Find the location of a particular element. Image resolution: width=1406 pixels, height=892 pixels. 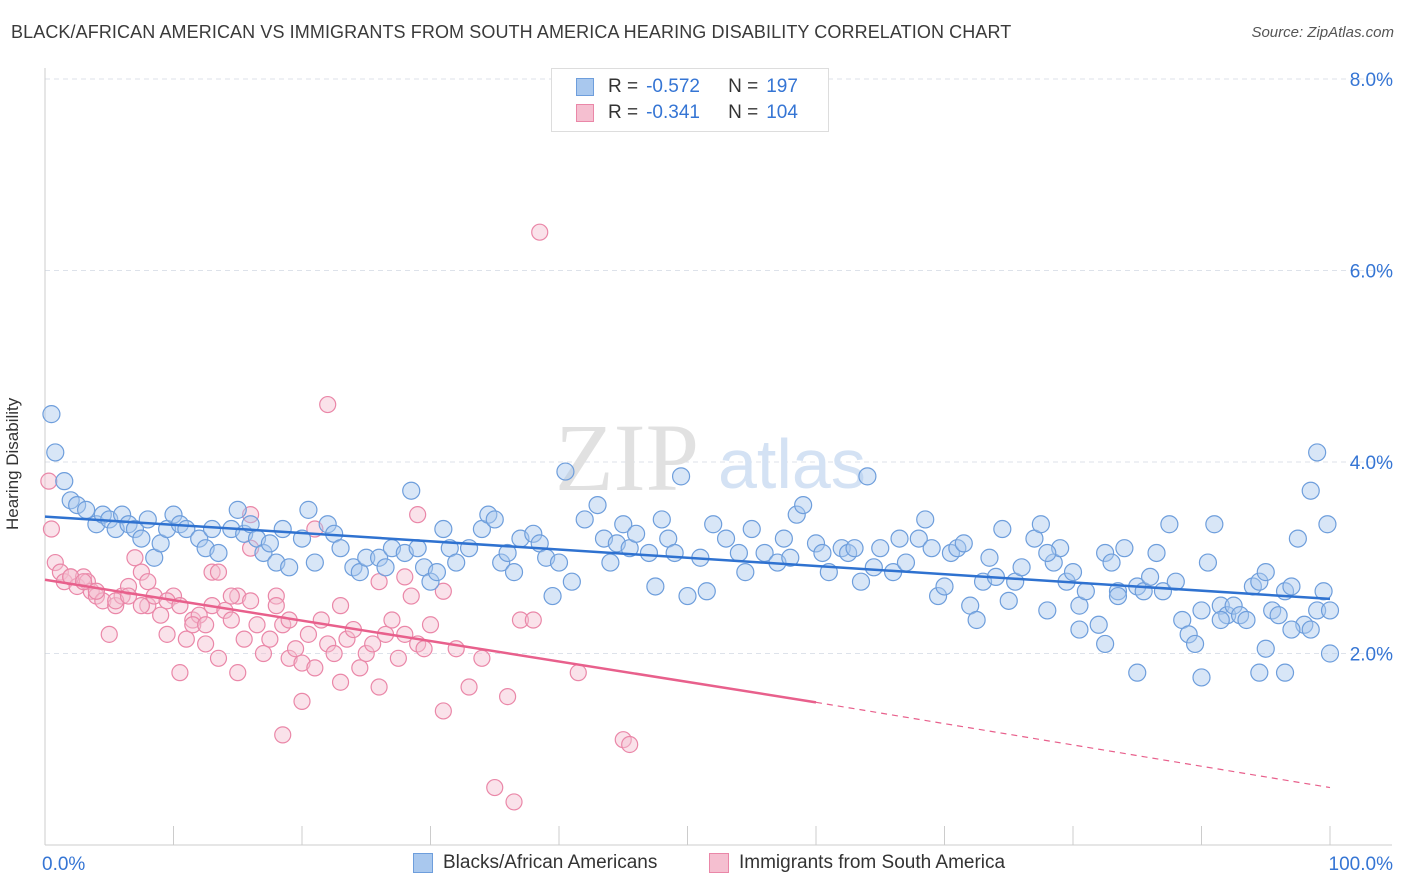

bottom-legend-swatch-pink is located at coordinates (719, 863).